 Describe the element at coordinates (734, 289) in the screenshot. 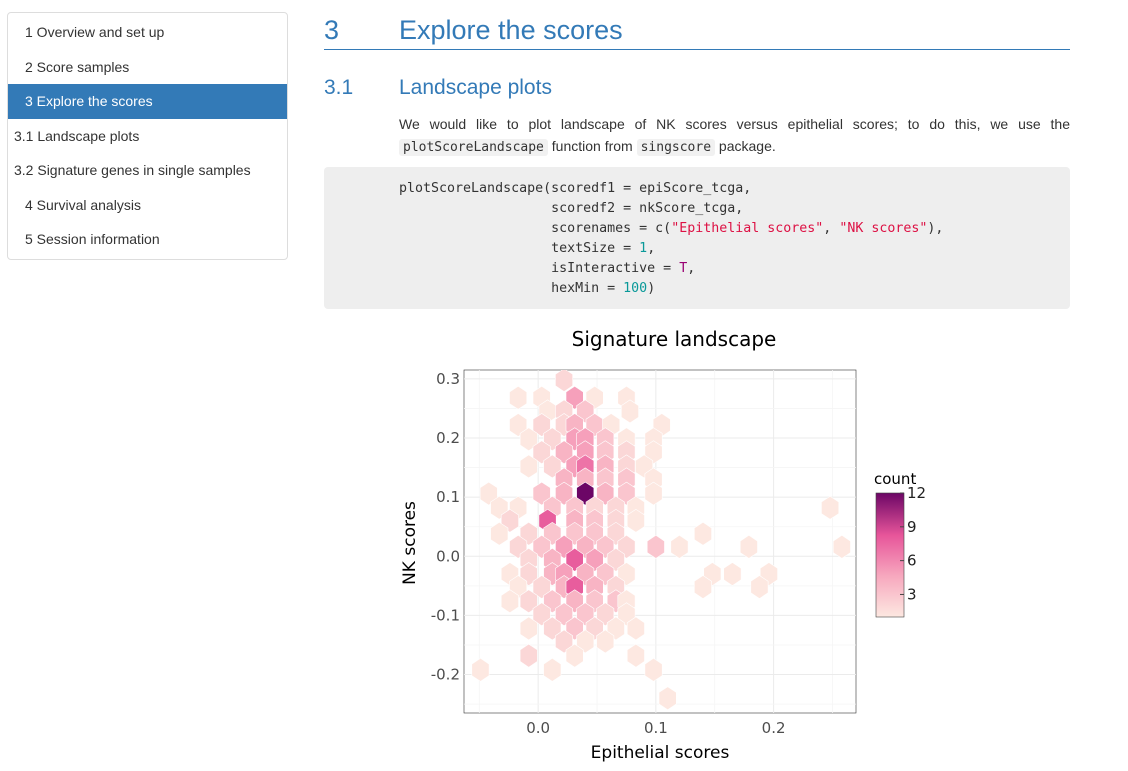

I see `code-line: hexMin = 100)` at that location.